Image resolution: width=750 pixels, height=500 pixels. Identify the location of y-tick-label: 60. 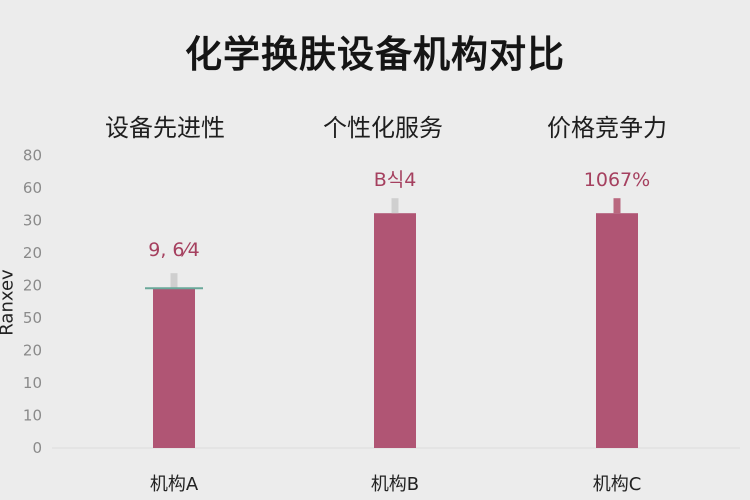
(32, 188).